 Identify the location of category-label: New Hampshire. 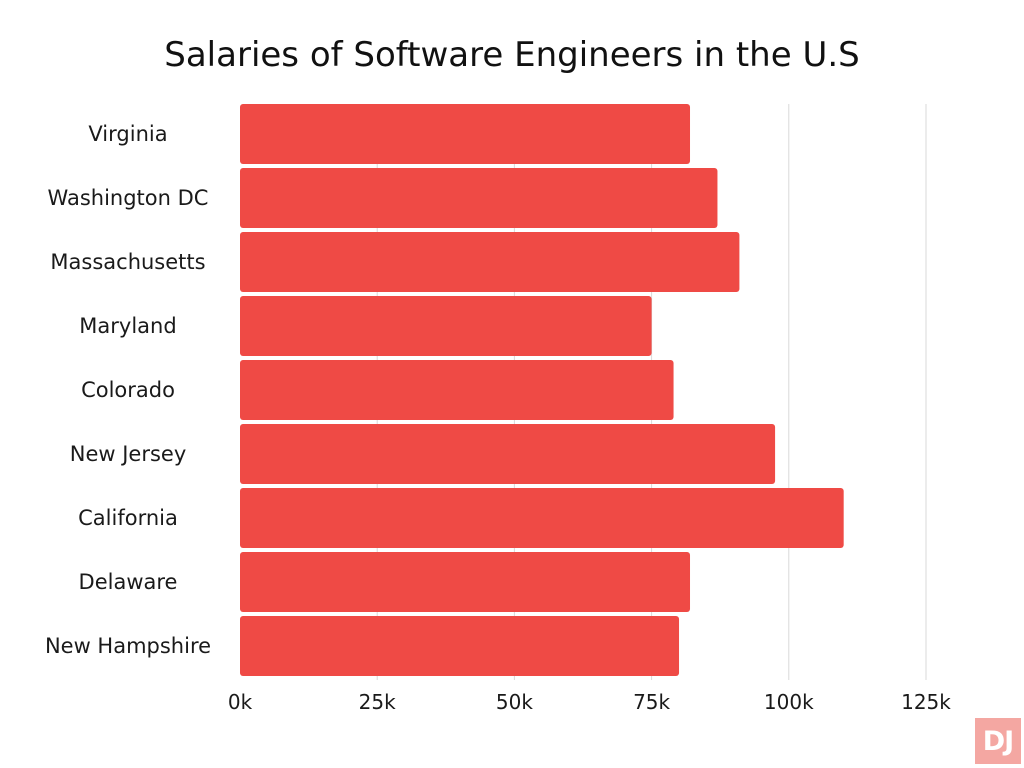
(128, 646).